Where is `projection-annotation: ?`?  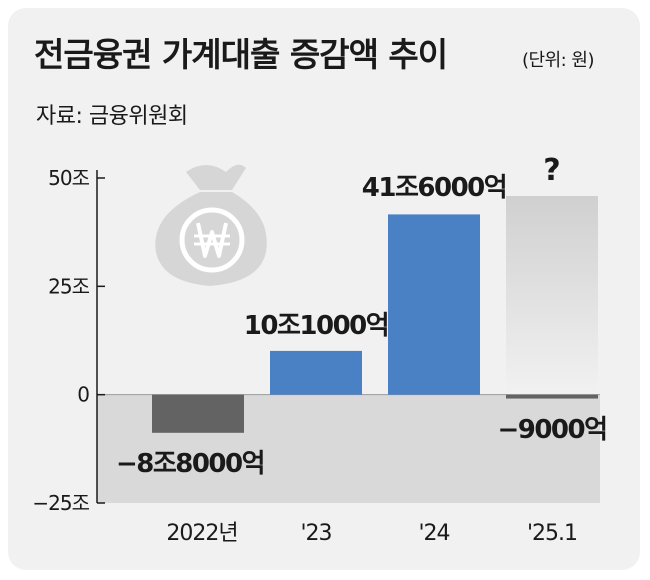
projection-annotation: ? is located at coordinates (551, 170).